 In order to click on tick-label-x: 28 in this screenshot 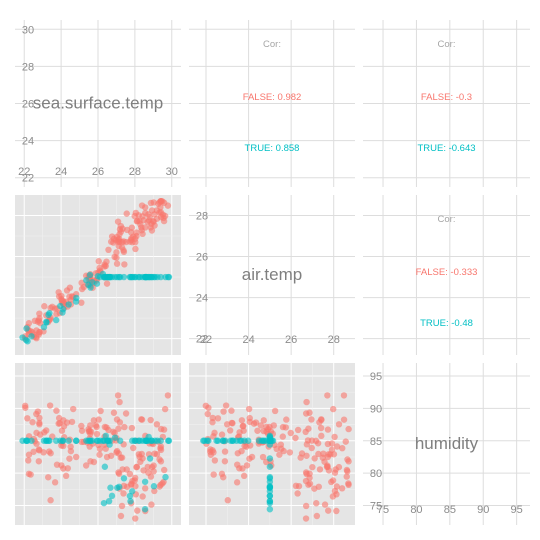, I will do `click(334, 340)`.